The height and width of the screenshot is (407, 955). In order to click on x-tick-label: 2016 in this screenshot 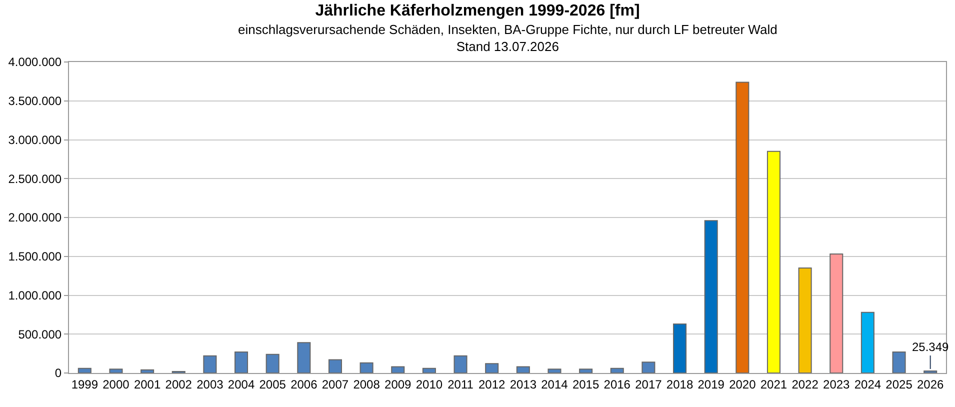, I will do `click(617, 384)`.